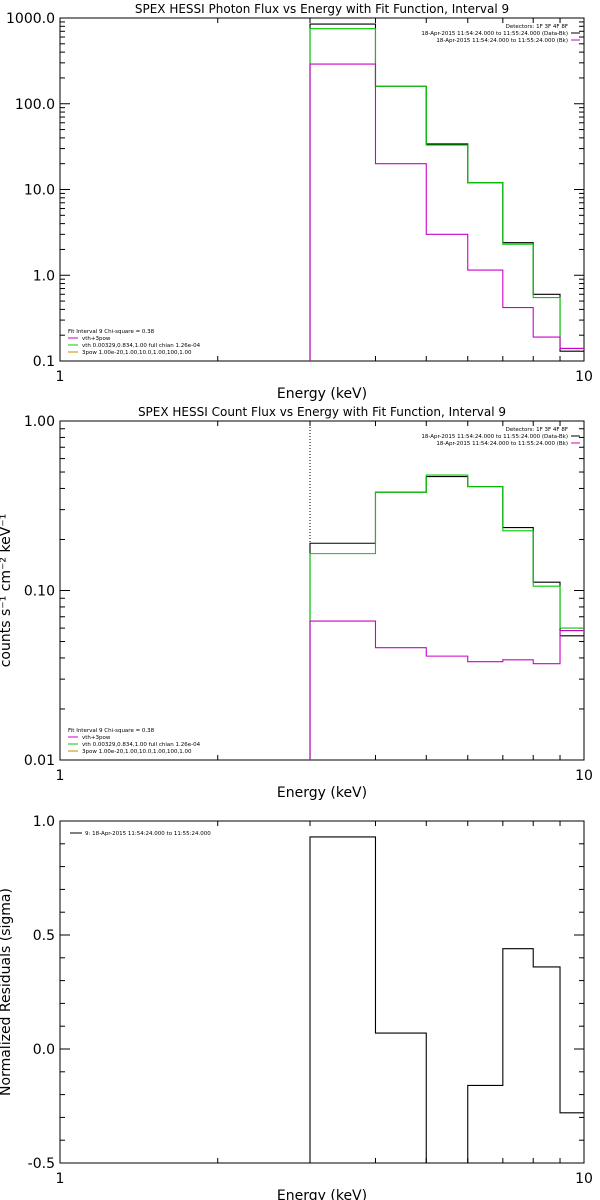 The width and height of the screenshot is (600, 1200). I want to click on series-bk-line, so click(446, 690).